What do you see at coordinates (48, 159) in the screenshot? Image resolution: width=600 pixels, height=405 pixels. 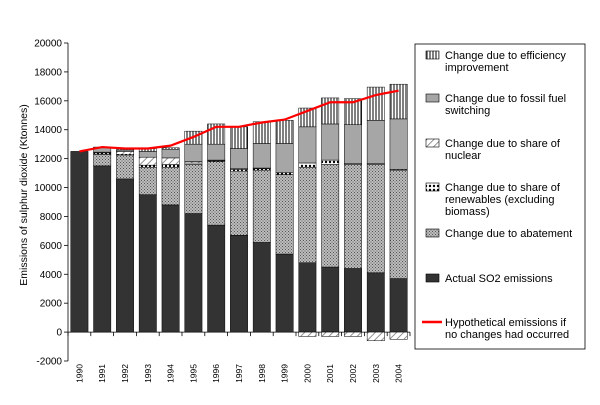 I see `y-tick-label: 12000` at bounding box center [48, 159].